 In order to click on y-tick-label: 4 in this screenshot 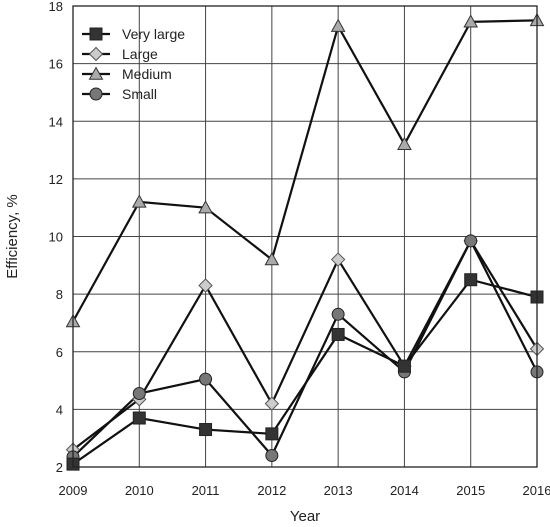, I will do `click(59, 409)`.